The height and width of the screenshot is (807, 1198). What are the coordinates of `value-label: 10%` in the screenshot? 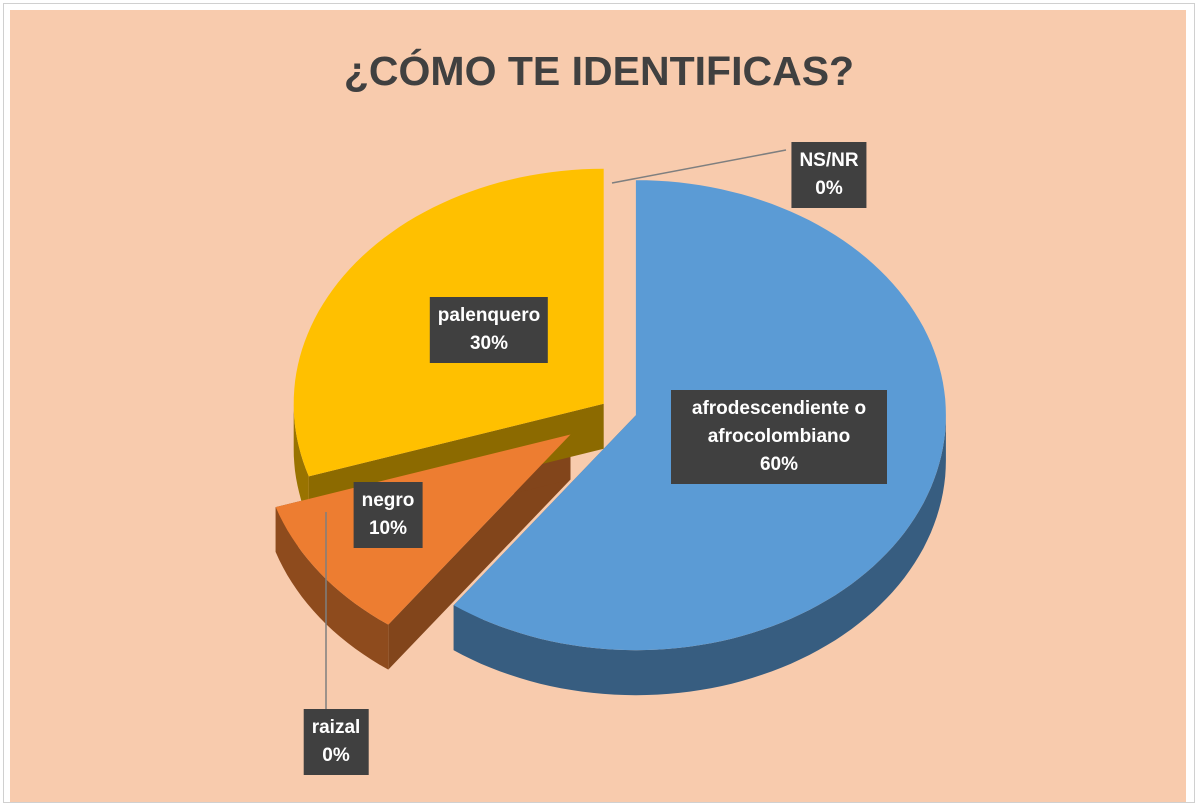 It's located at (388, 528).